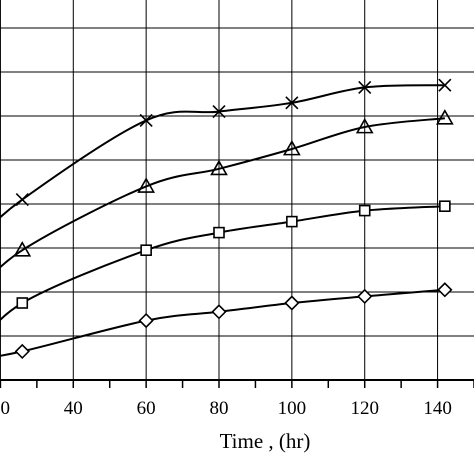 The image size is (474, 474). Describe the element at coordinates (437, 408) in the screenshot. I see `x-tick-label-140: 140` at that location.